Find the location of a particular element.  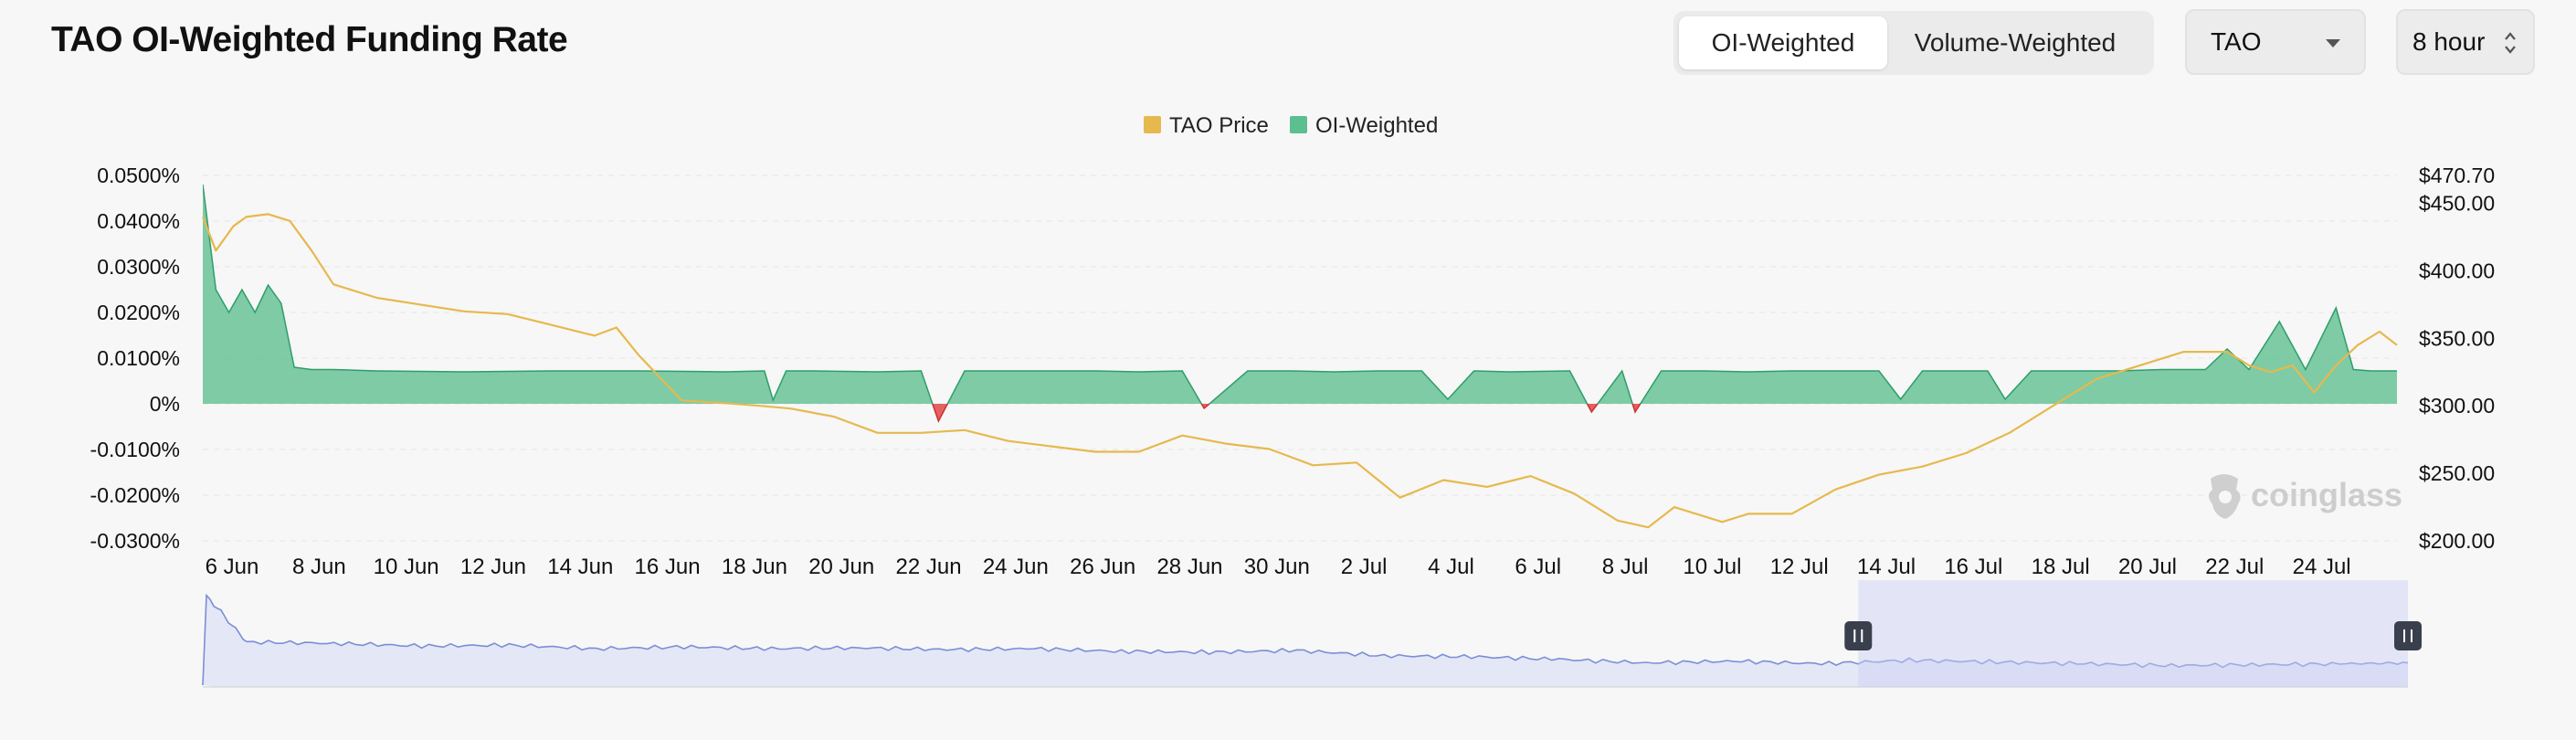

x-tick-label: 30 Jun is located at coordinates (1277, 567).